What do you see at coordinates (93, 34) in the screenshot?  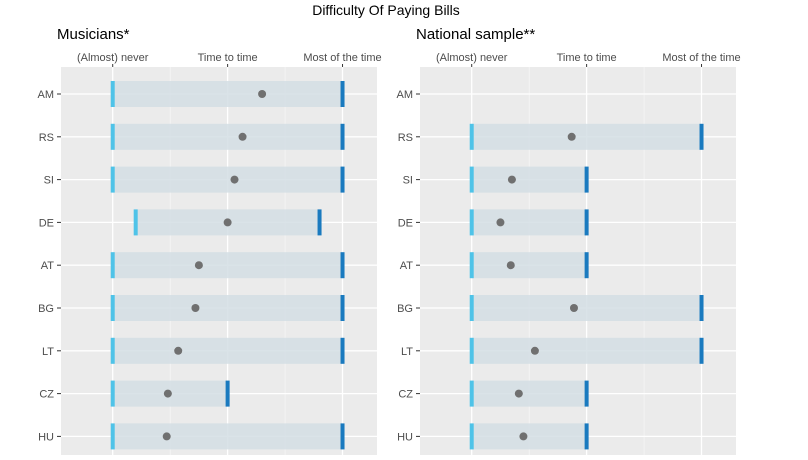 I see `panel-title: Musicians*` at bounding box center [93, 34].